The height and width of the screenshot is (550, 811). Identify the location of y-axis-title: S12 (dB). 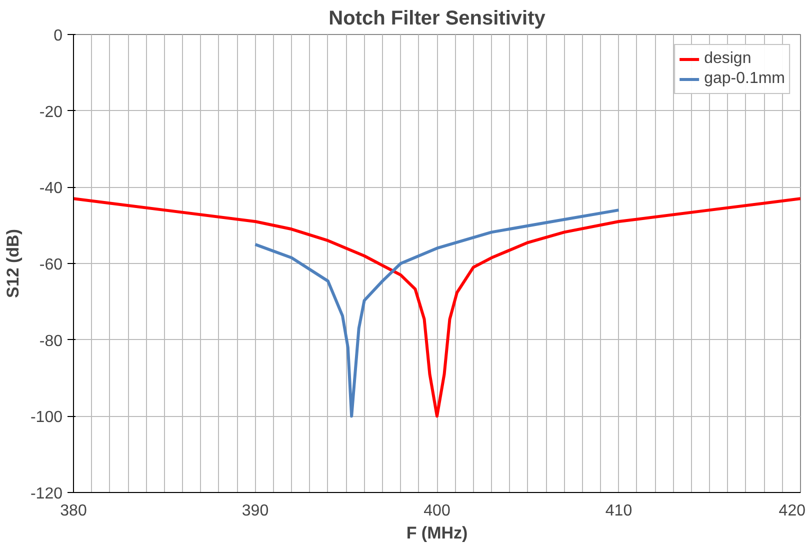
(12, 263).